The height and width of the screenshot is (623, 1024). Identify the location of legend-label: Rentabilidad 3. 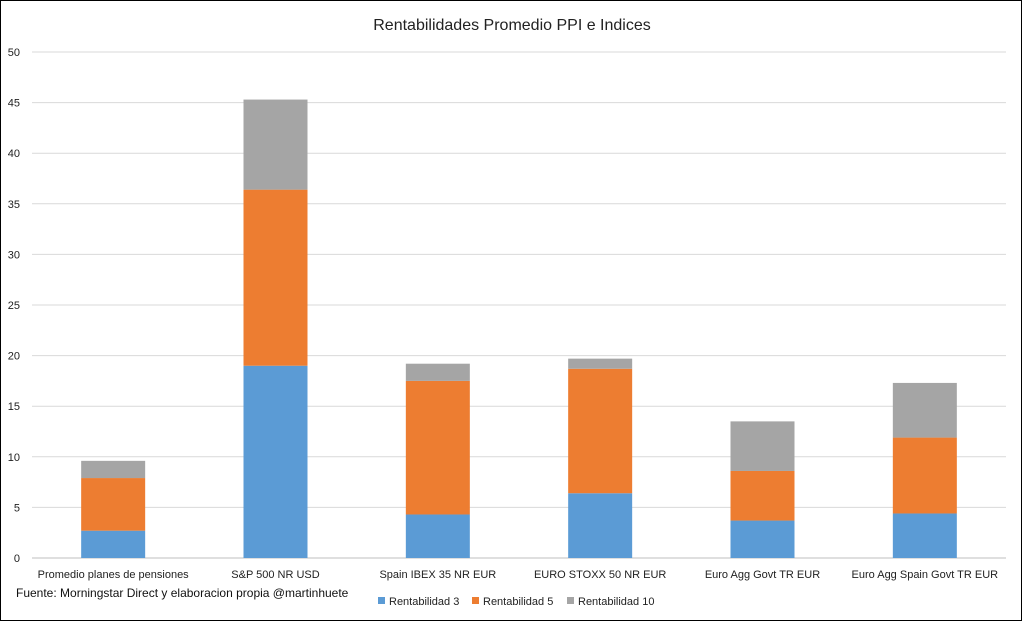
(424, 602).